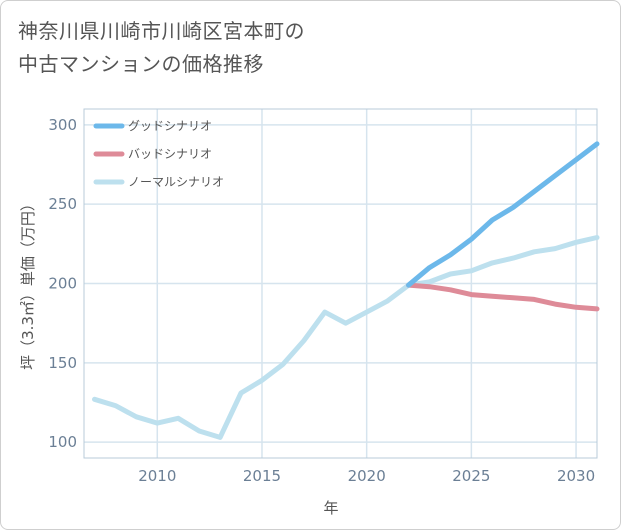  Describe the element at coordinates (576, 476) in the screenshot. I see `x-tick-2030: 2030` at that location.